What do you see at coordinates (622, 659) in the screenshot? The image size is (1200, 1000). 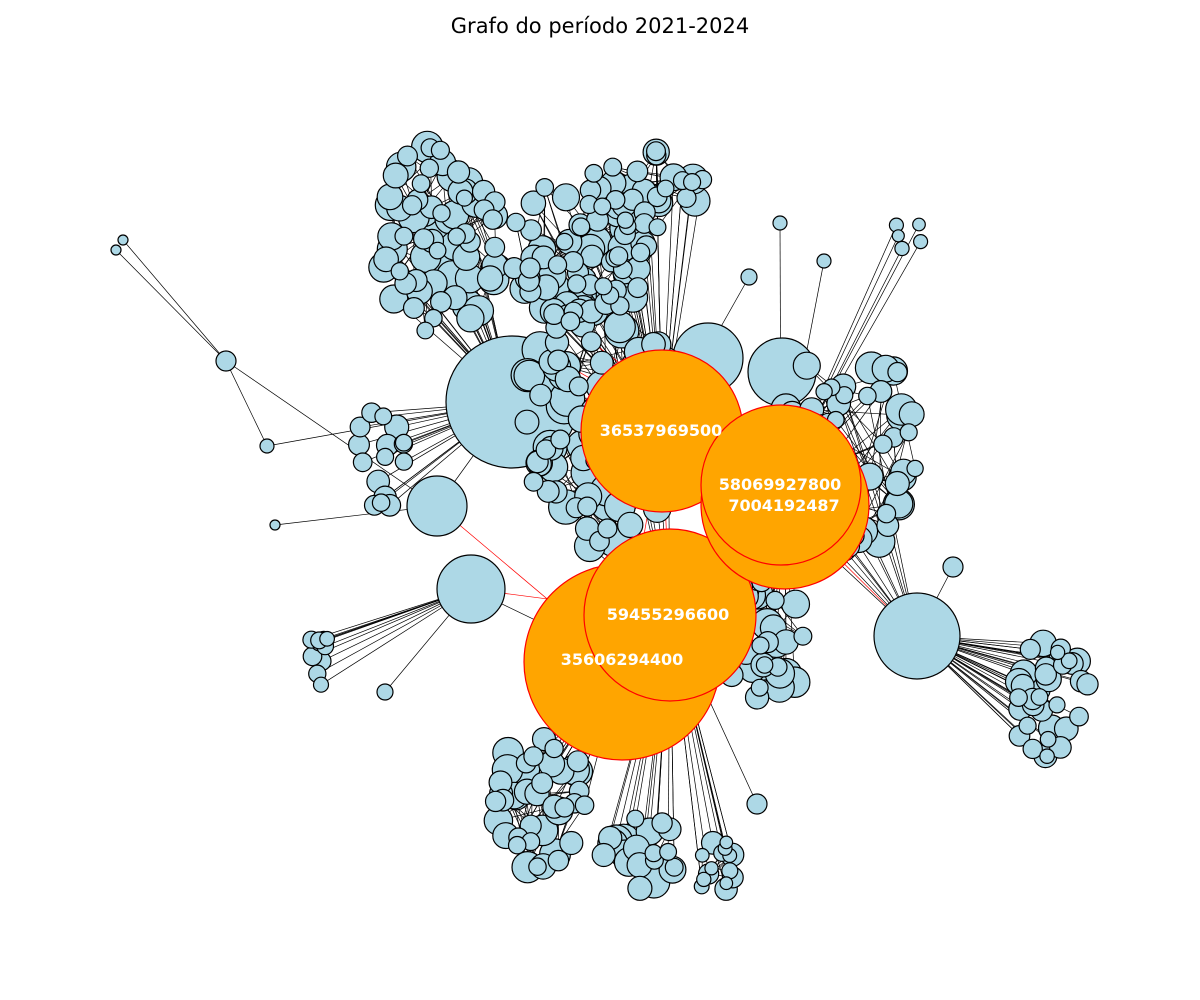 I see `hub-label: 35606294400` at bounding box center [622, 659].